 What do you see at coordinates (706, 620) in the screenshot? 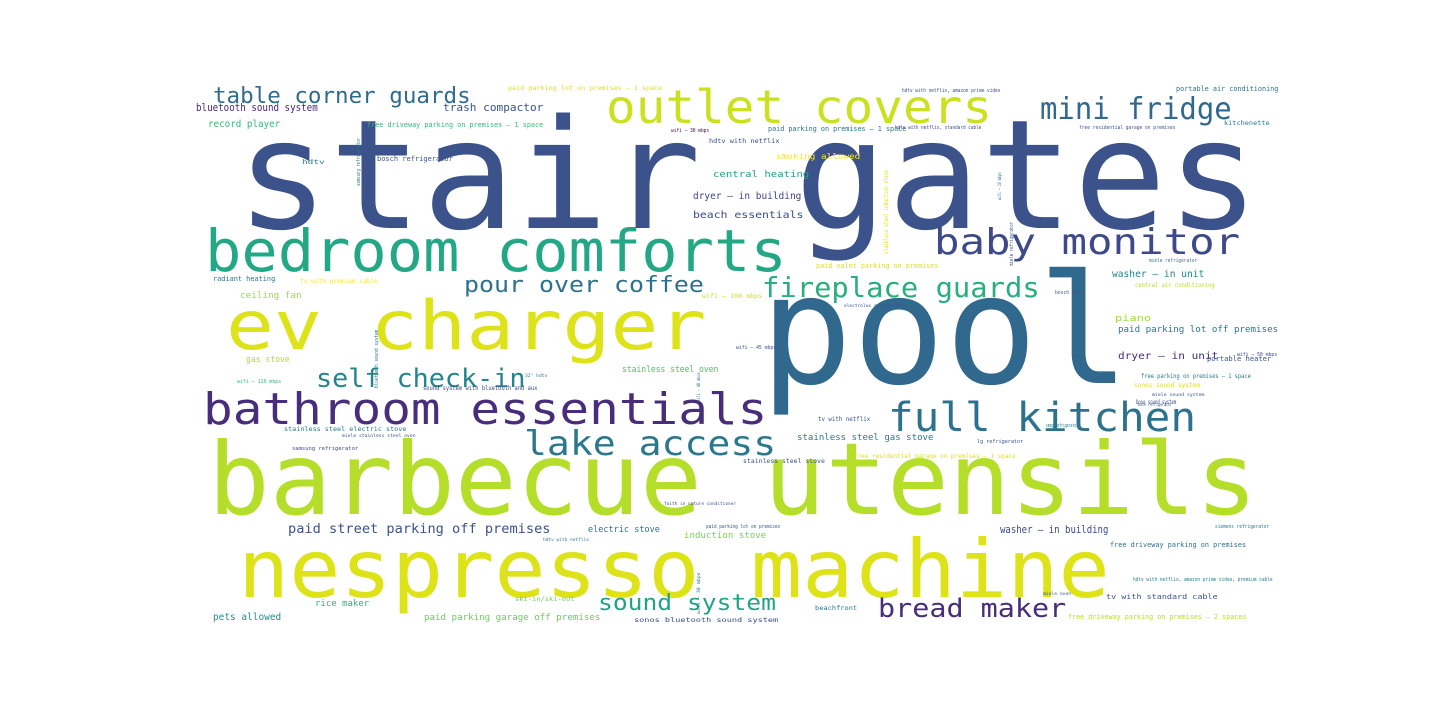
I see `cloud-word-sonos-bluetooth-sound-system: sonos bluetooth sound system` at bounding box center [706, 620].